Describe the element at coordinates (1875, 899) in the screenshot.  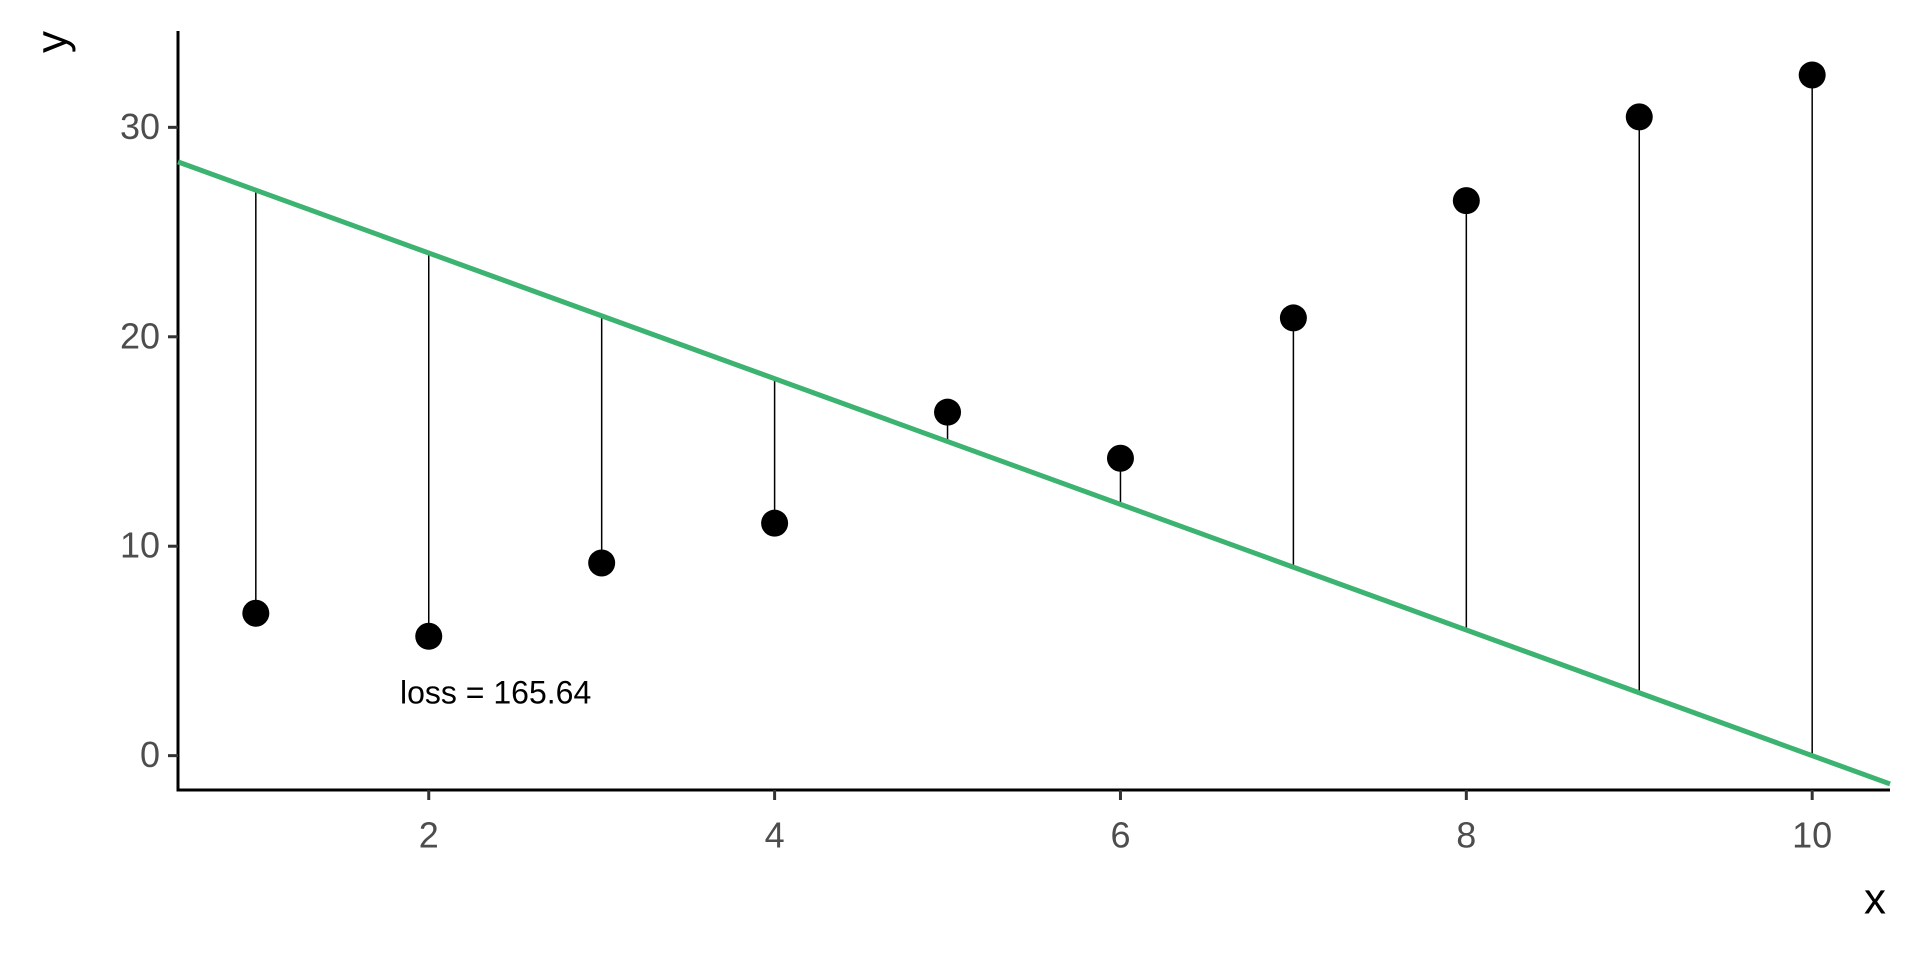
I see `x-axis-title: x` at that location.